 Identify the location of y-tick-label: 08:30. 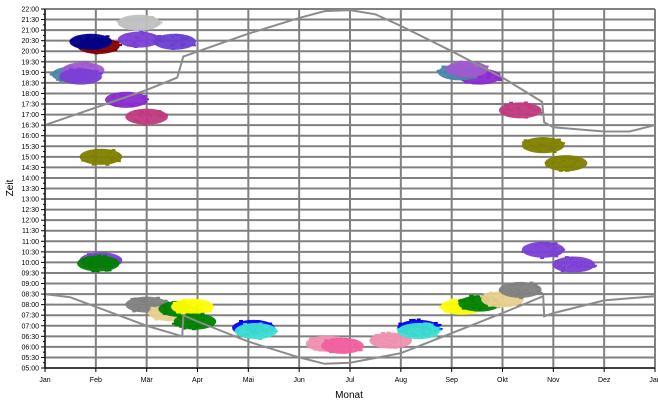
(30, 295).